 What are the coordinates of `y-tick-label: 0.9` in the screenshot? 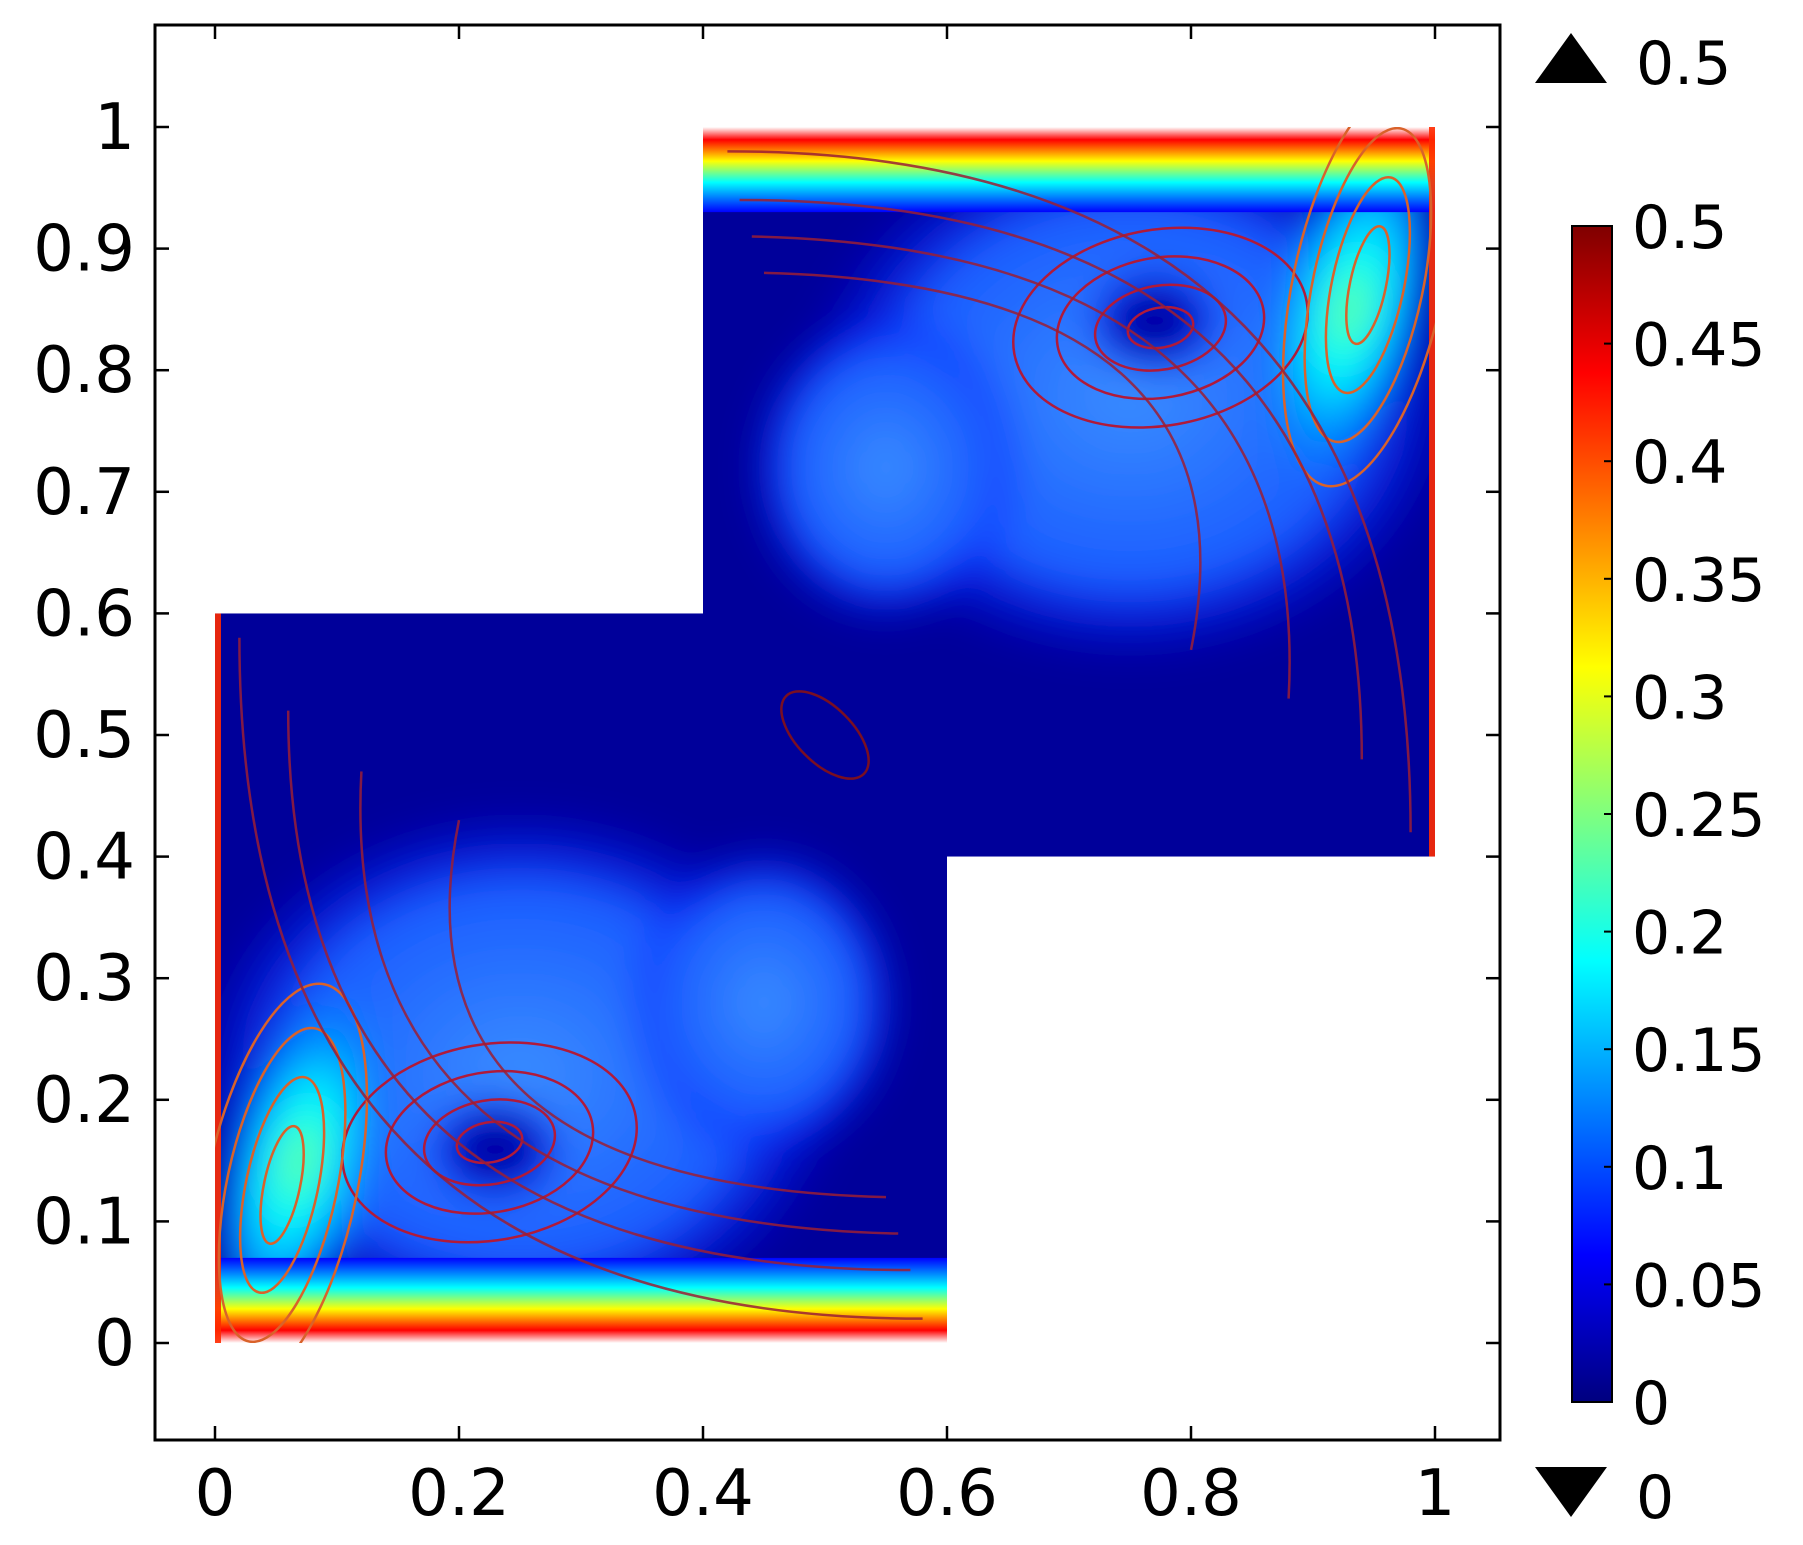 It's located at (84, 250).